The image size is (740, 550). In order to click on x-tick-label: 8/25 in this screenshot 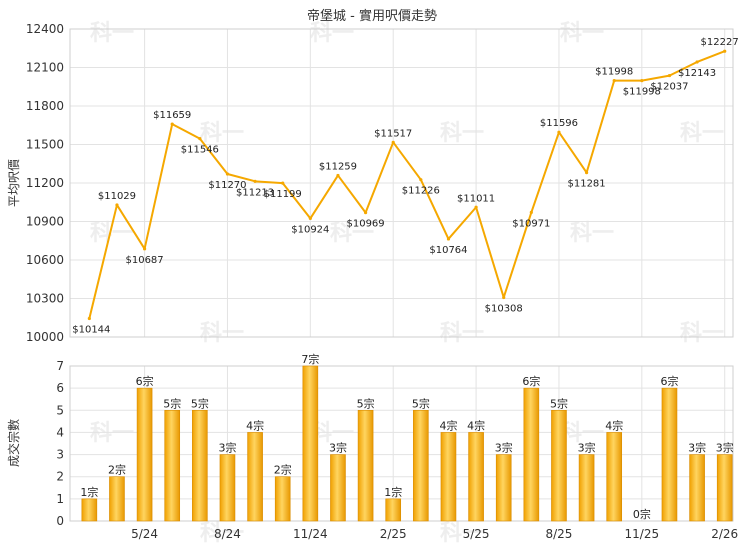, I will do `click(558, 534)`.